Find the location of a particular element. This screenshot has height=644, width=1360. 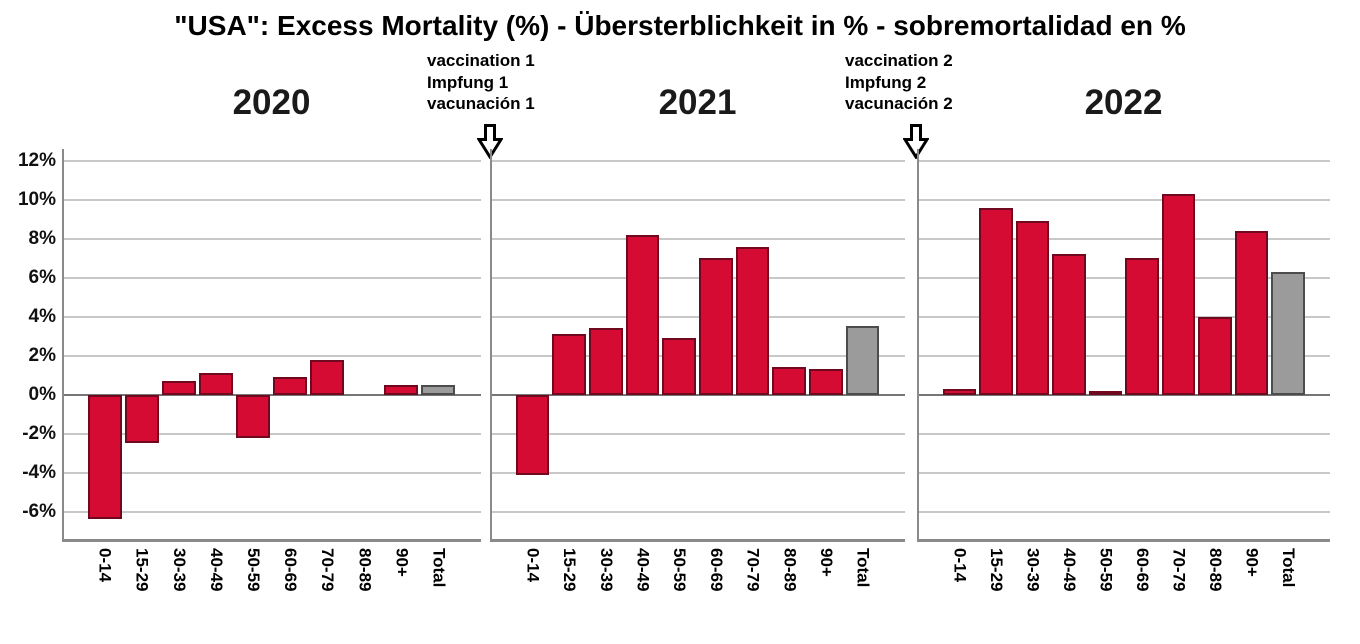

vaccination-1-annotation: vaccination 1 Impfung 1 vacunación 1 is located at coordinates (481, 82).